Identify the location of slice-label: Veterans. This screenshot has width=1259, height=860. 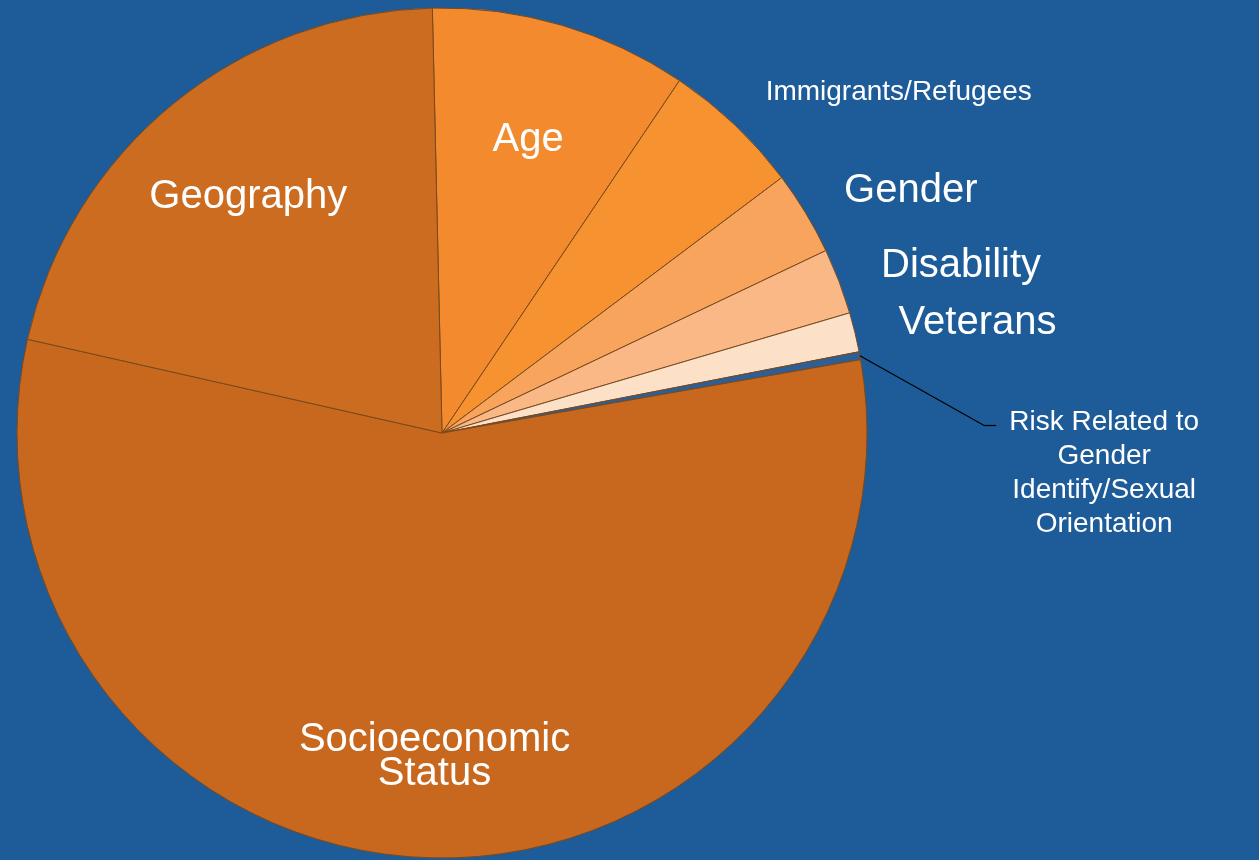
(977, 319).